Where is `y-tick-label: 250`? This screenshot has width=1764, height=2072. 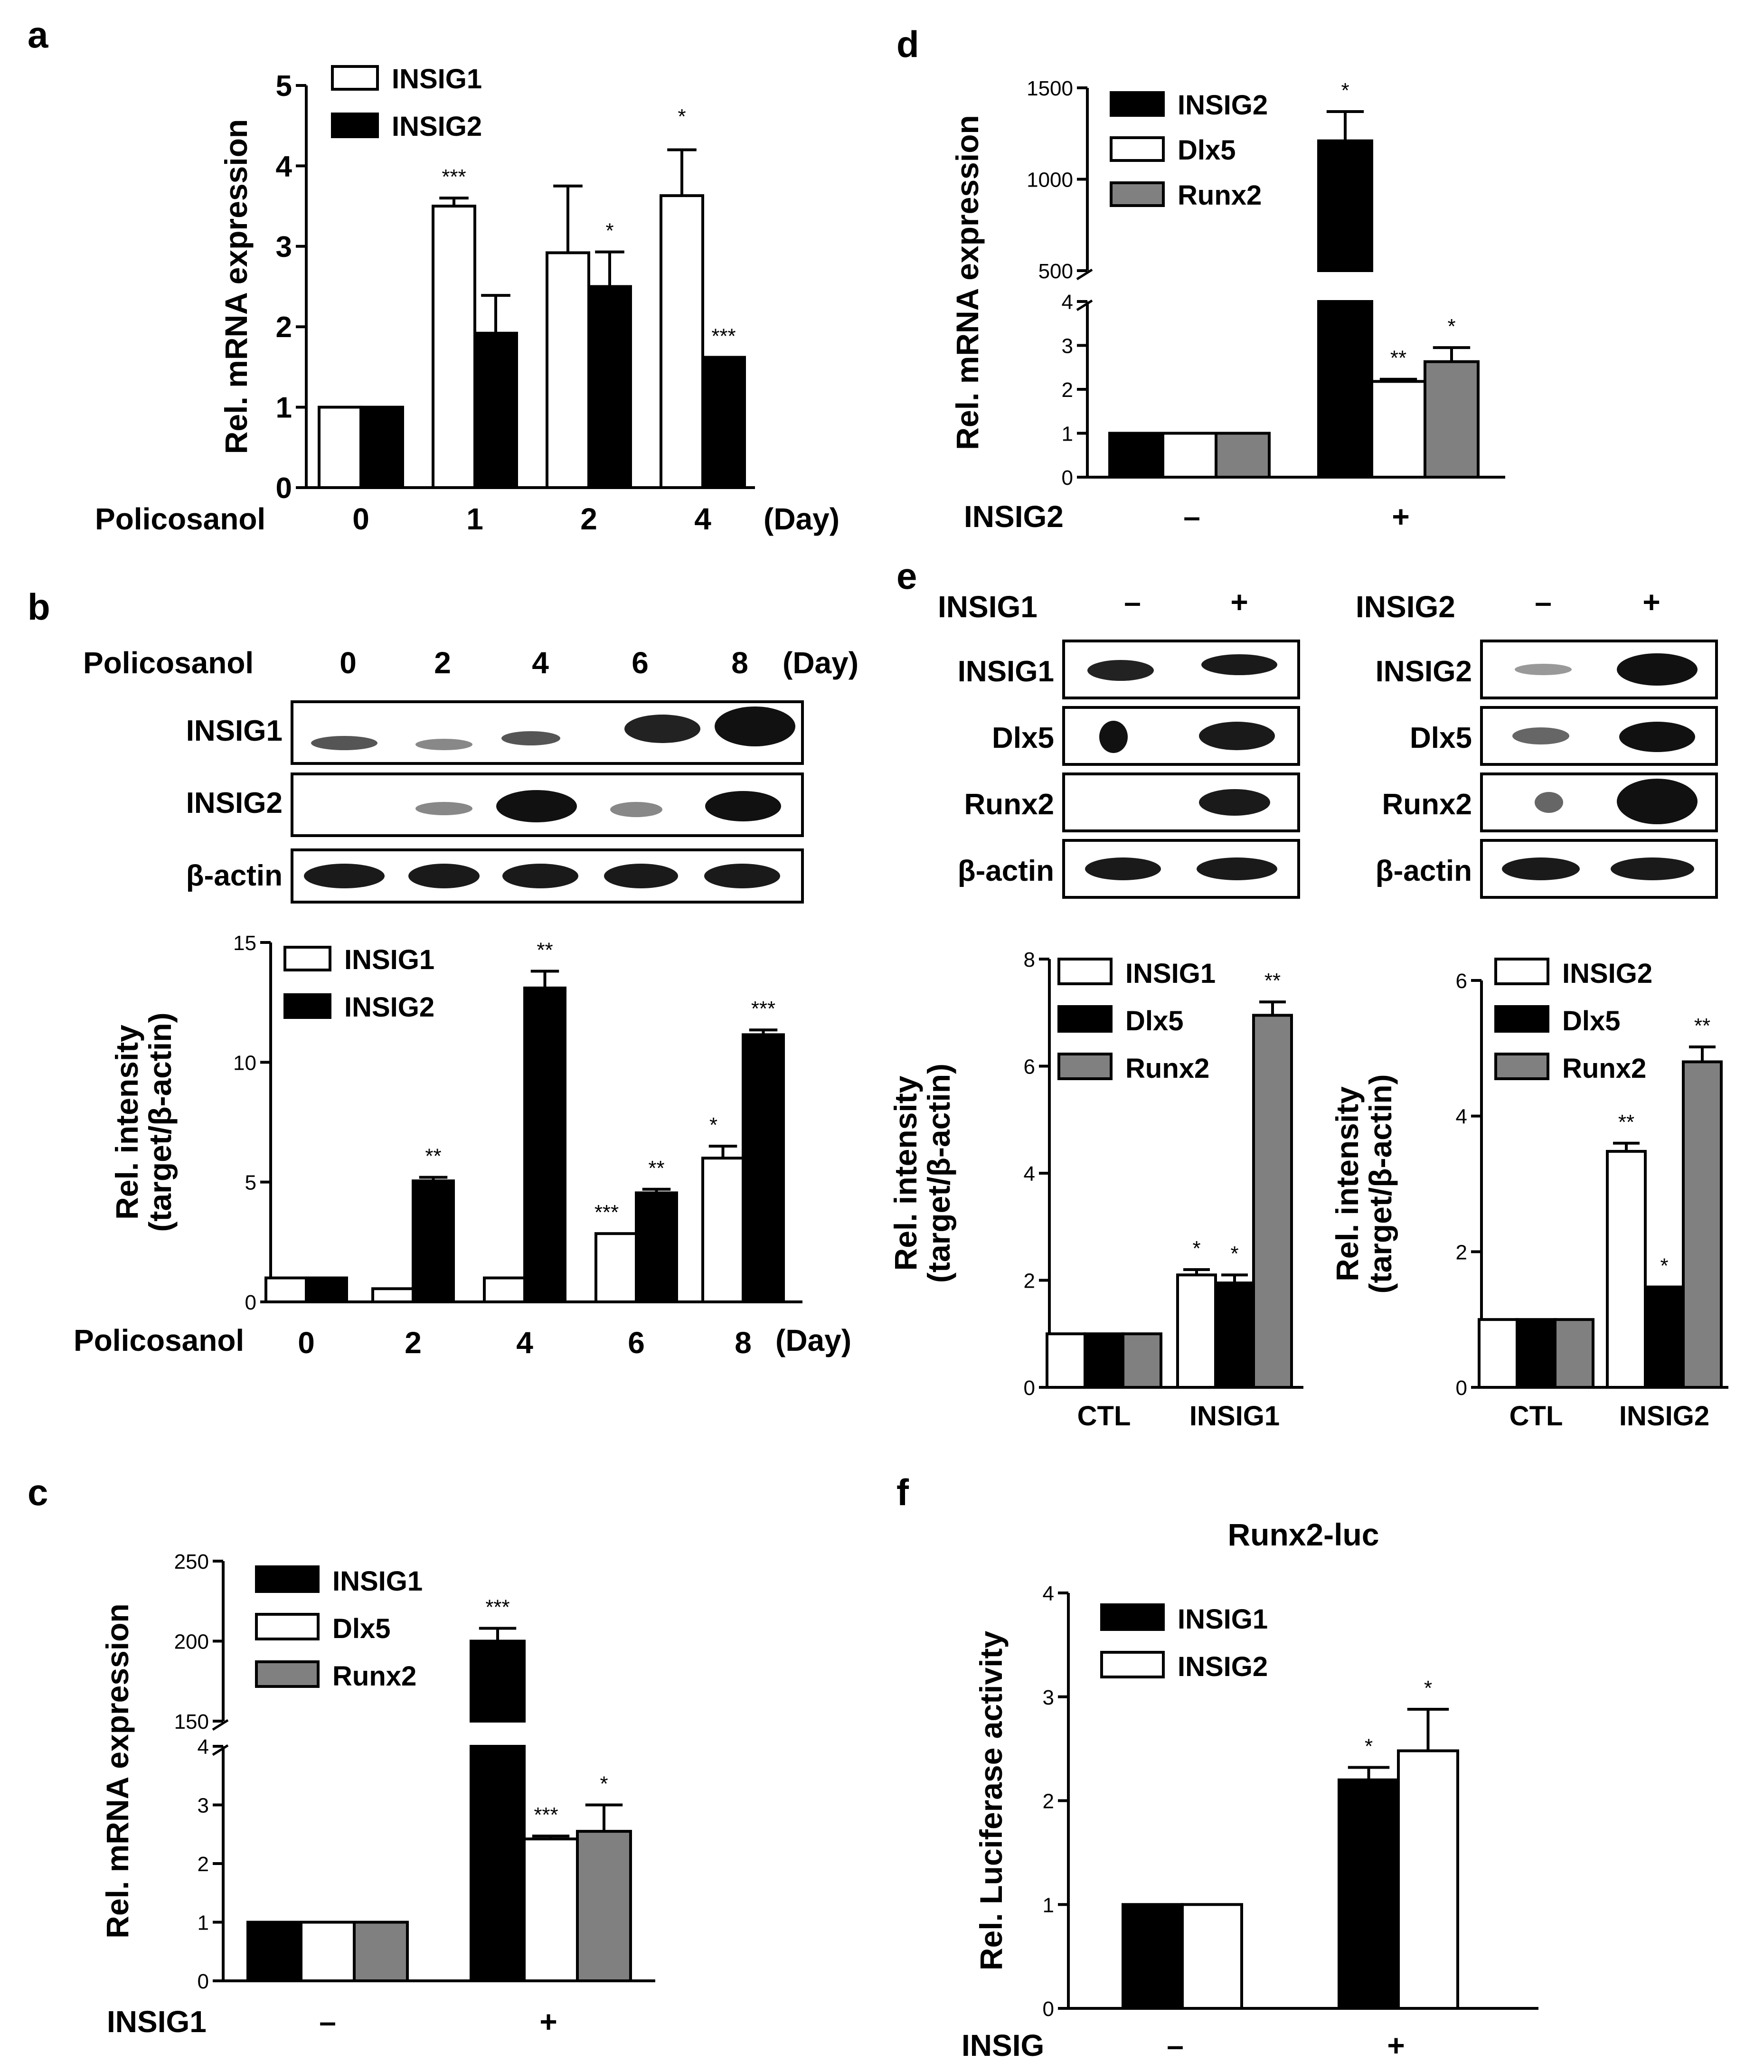
y-tick-label: 250 is located at coordinates (191, 1561).